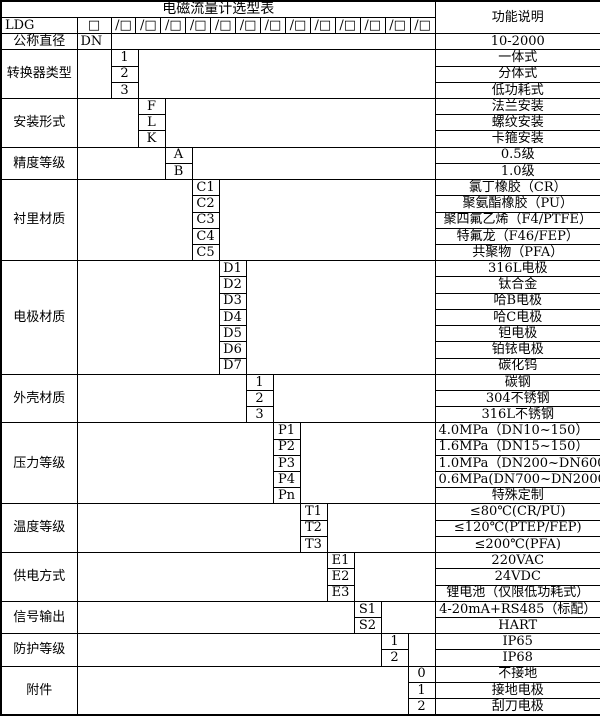  Describe the element at coordinates (313, 544) in the screenshot. I see `option-code: T3` at that location.